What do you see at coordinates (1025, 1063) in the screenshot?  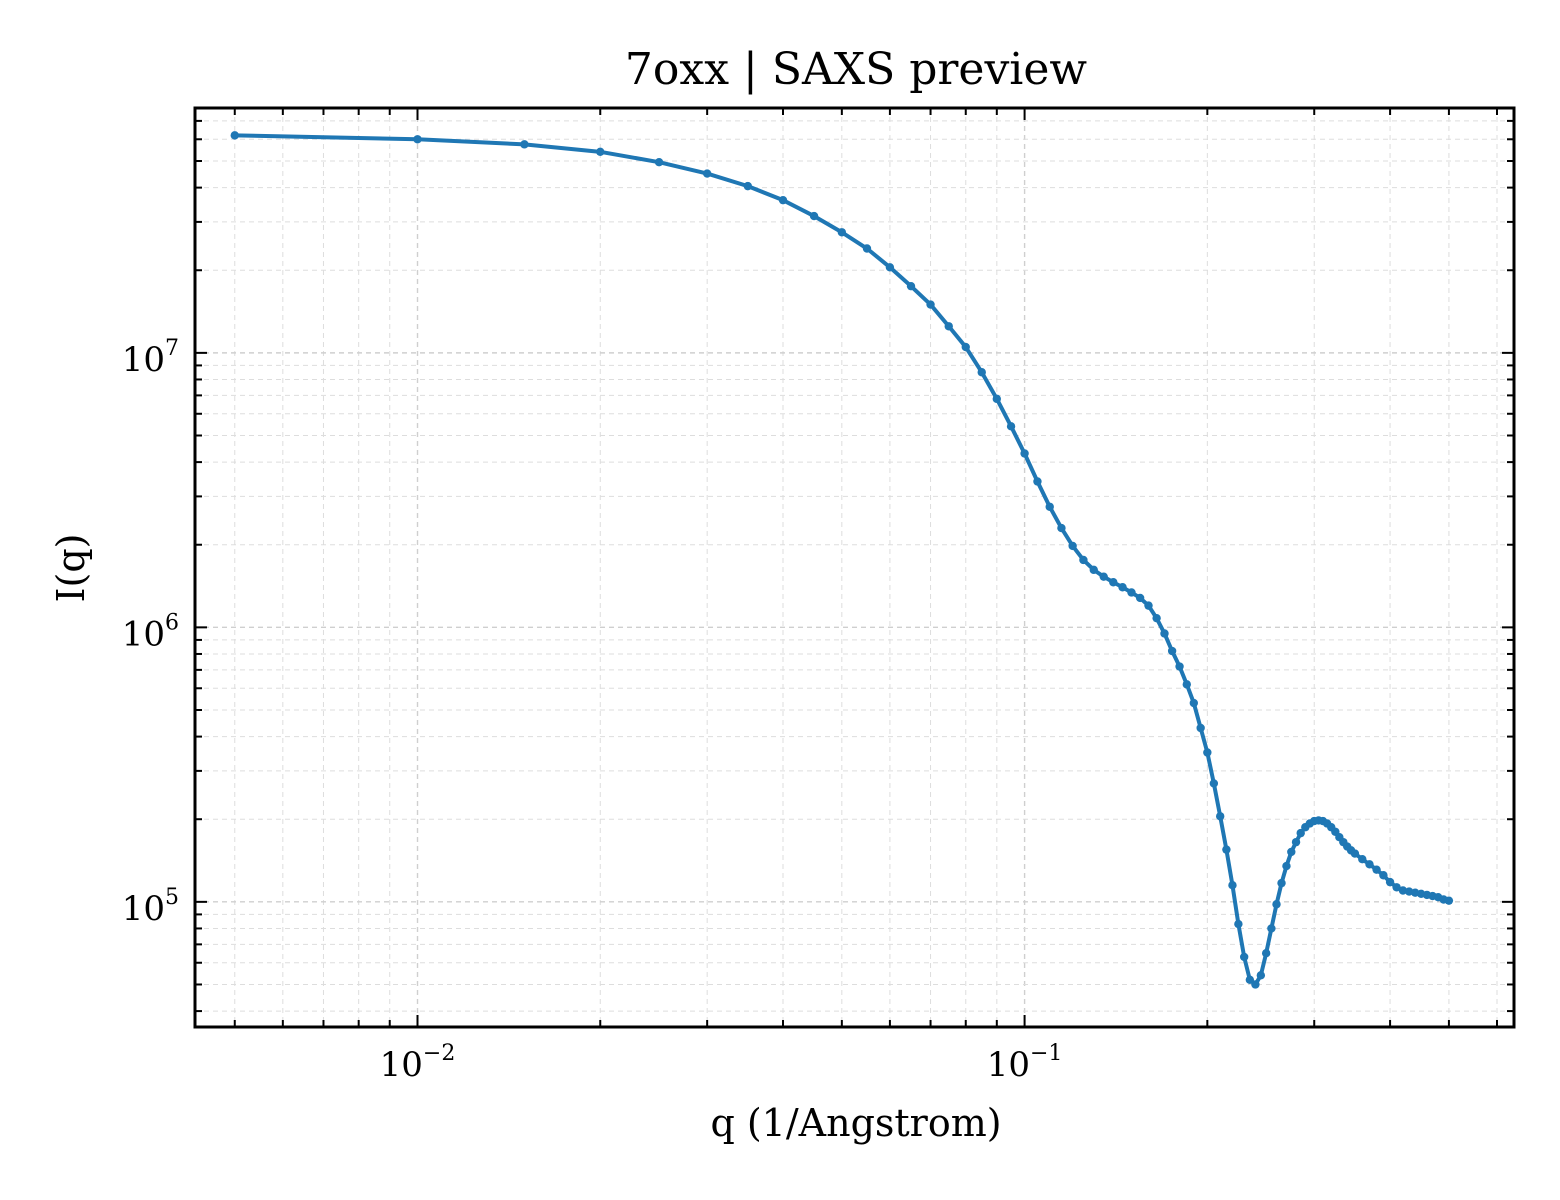 I see `x-tick-label: 10⁻¹` at bounding box center [1025, 1063].